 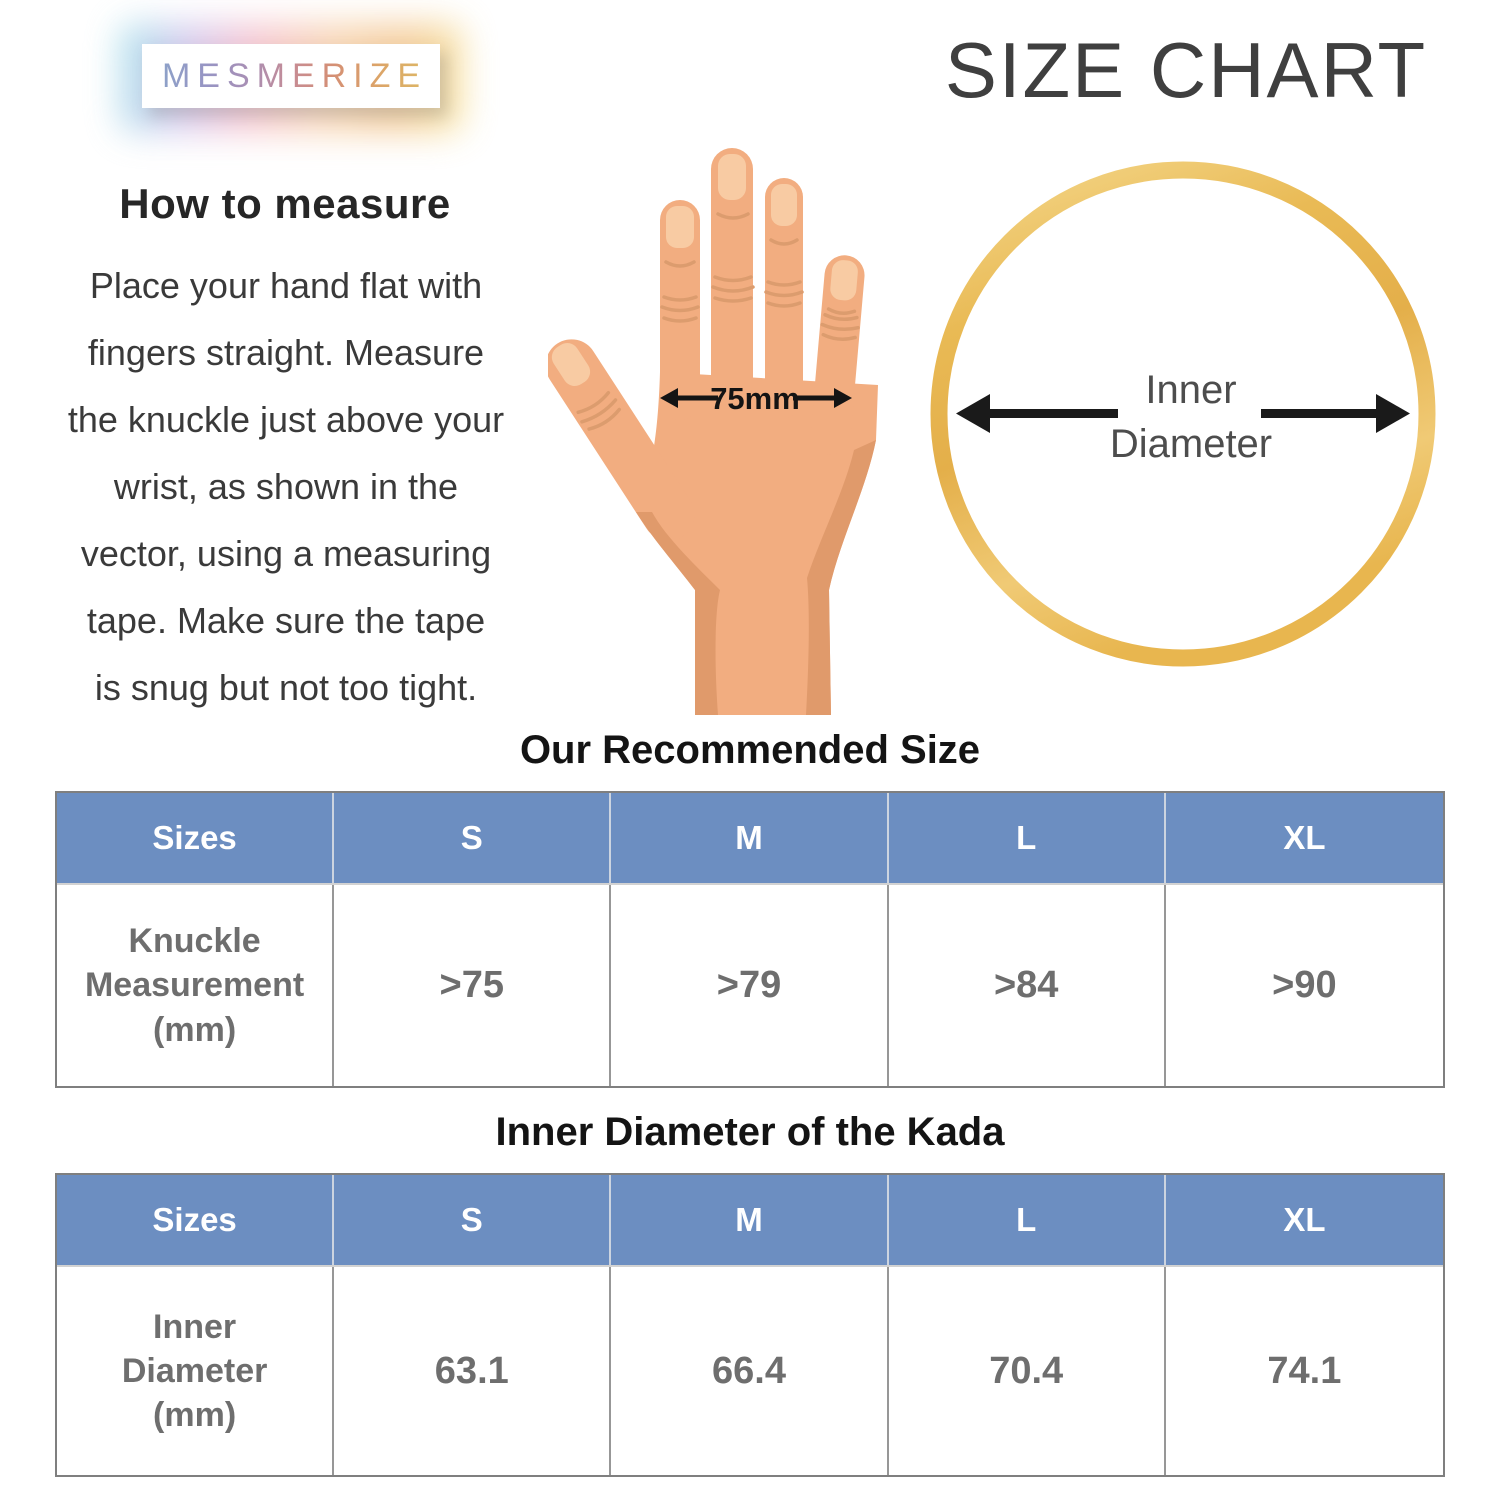 I want to click on row-label-cell: Inner Diameter (mm), so click(x=196, y=1371).